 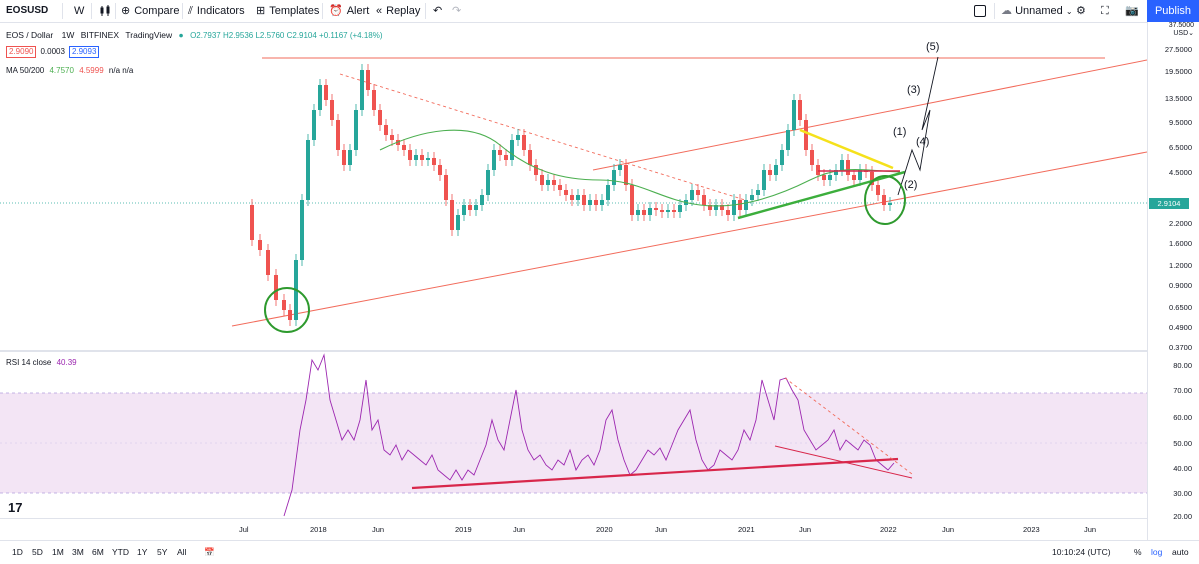 What do you see at coordinates (287, 11) in the screenshot?
I see `templates-button: ⊞ Templates` at bounding box center [287, 11].